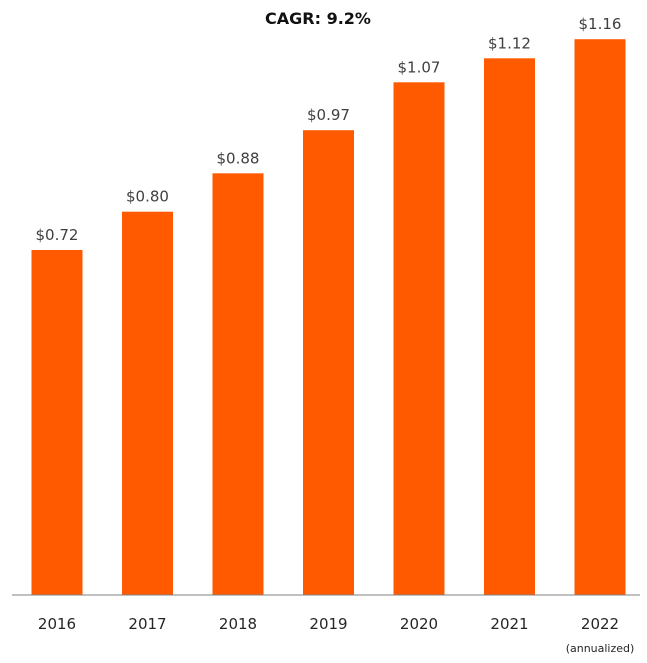  What do you see at coordinates (147, 624) in the screenshot?
I see `x-tick-label-2017: 2017` at bounding box center [147, 624].